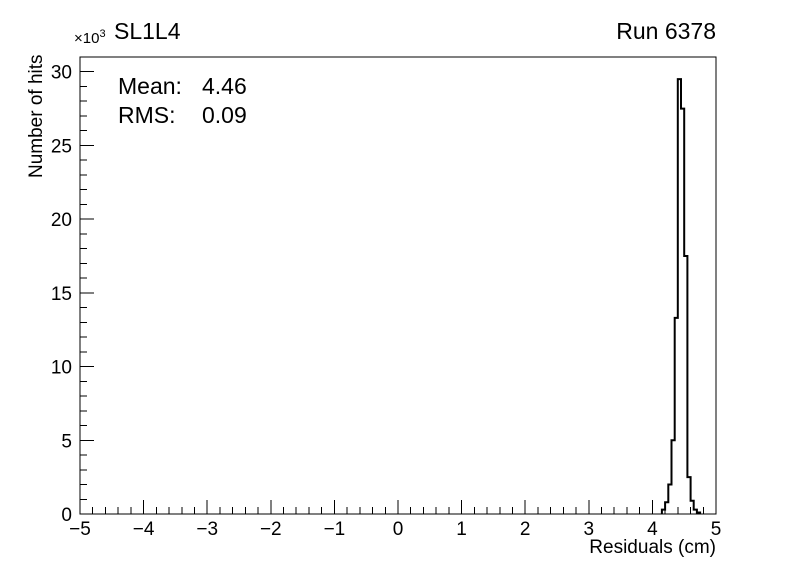  What do you see at coordinates (66, 515) in the screenshot?
I see `y-tick-label: 0` at bounding box center [66, 515].